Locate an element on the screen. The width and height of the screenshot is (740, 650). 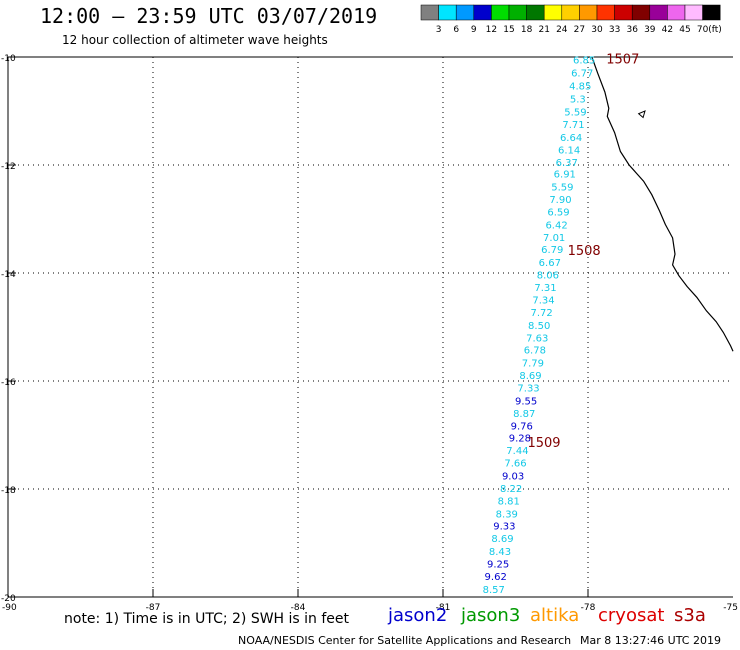
lon-label: -81 is located at coordinates (443, 608).